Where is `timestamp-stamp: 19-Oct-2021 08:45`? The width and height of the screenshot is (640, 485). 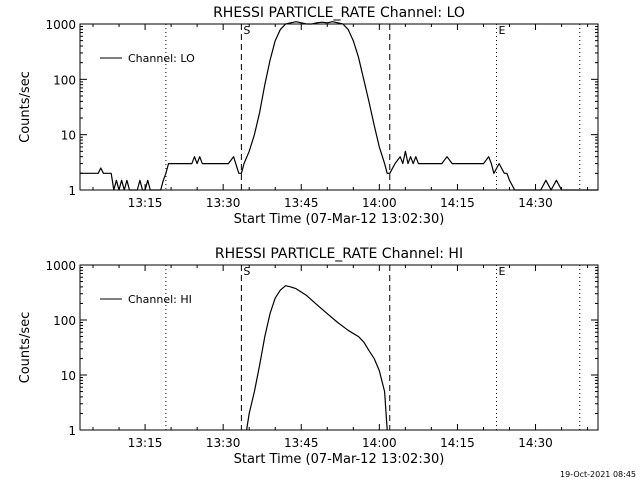
timestamp-stamp: 19-Oct-2021 08:45 is located at coordinates (598, 474).